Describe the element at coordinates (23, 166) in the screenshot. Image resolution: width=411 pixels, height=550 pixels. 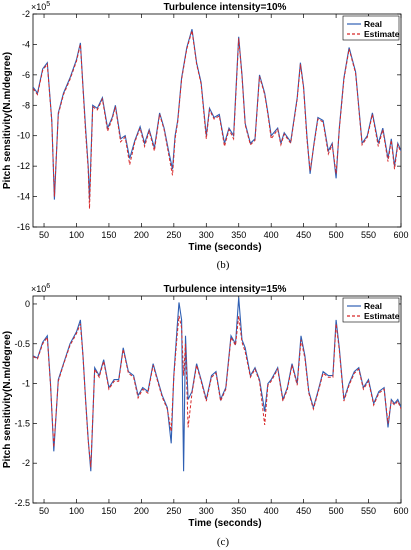
I see `y-tick-label: -12` at that location.